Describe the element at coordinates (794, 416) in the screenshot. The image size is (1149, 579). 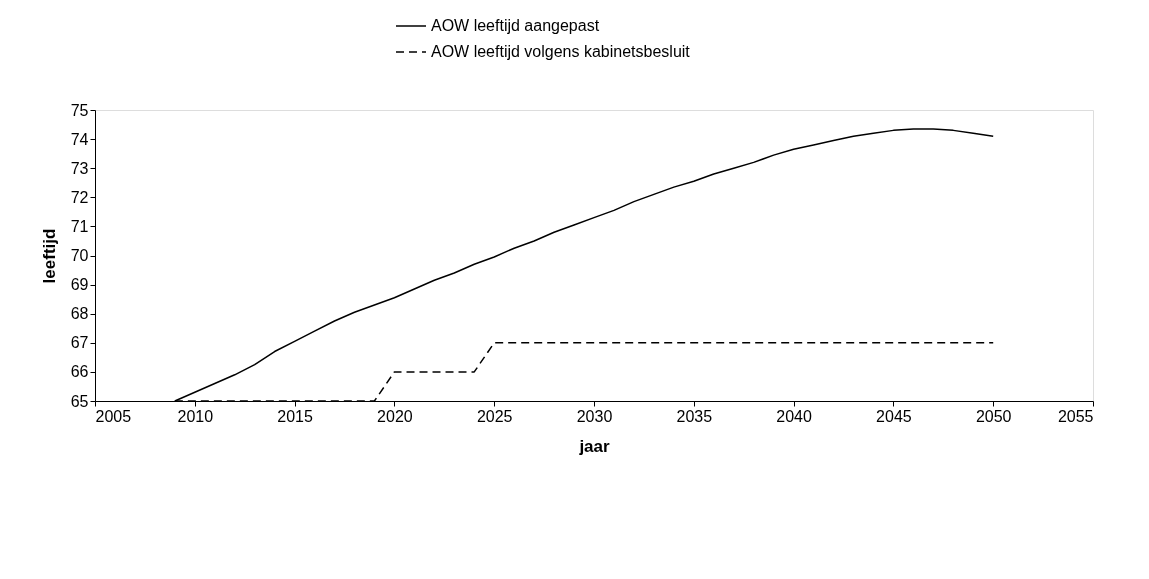
I see `x-tick-label: 2040` at that location.